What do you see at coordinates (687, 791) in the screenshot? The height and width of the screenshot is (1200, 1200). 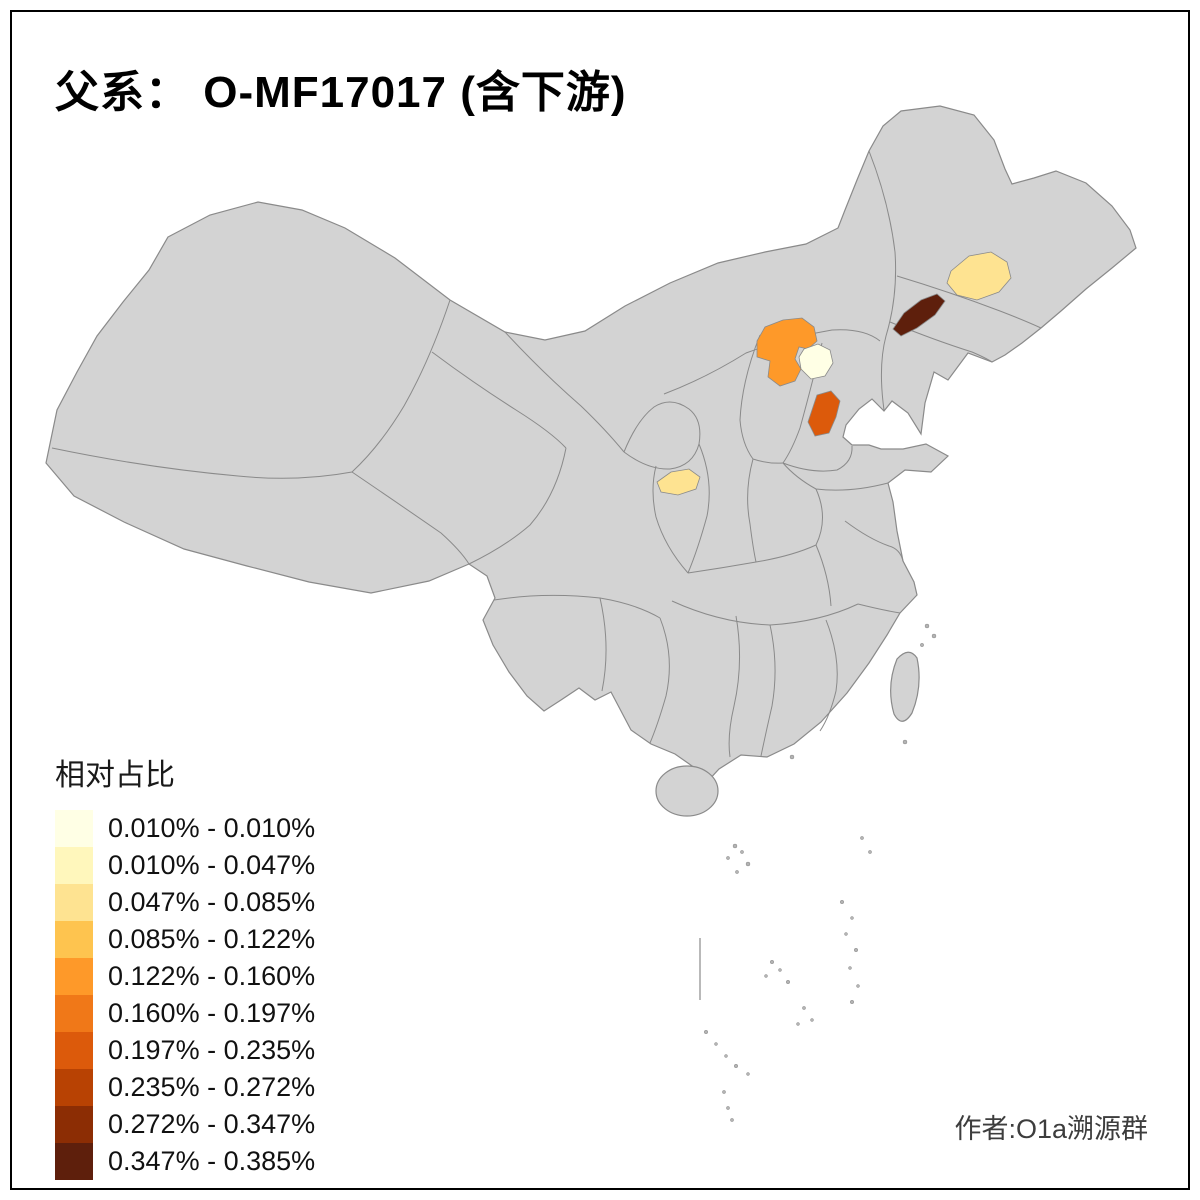 I see `hainan-island` at bounding box center [687, 791].